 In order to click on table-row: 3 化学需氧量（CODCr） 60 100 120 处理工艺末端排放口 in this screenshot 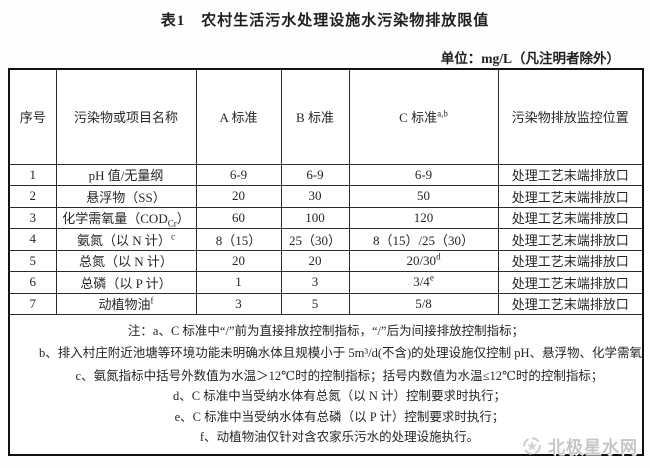, I will do `click(326, 217)`.